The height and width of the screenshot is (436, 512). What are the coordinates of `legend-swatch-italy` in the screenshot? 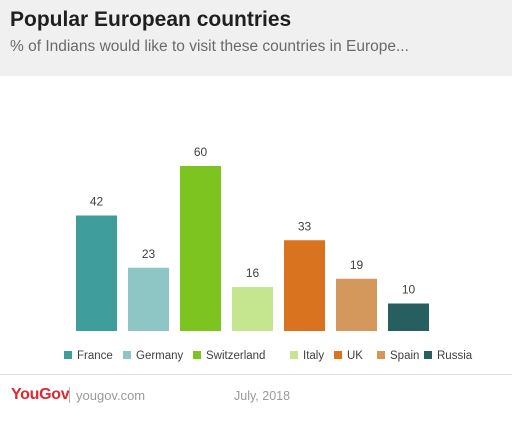 It's located at (294, 355).